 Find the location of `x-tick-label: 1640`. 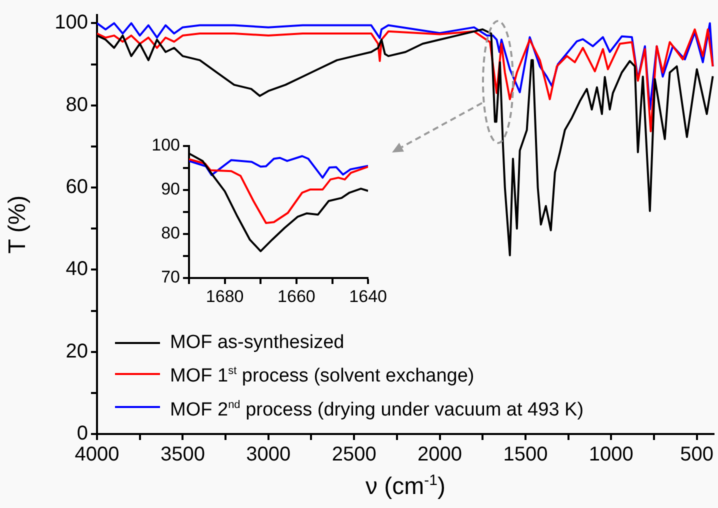

x-tick-label: 1640 is located at coordinates (368, 296).